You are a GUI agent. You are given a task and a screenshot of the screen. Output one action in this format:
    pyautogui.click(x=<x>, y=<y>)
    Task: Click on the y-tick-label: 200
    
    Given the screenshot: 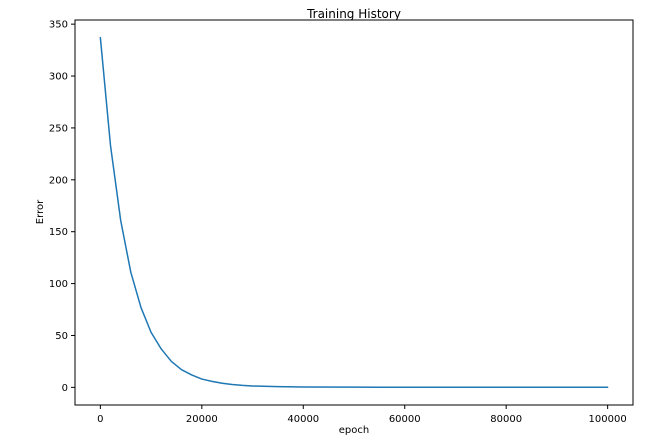 What is the action you would take?
    pyautogui.click(x=58, y=180)
    